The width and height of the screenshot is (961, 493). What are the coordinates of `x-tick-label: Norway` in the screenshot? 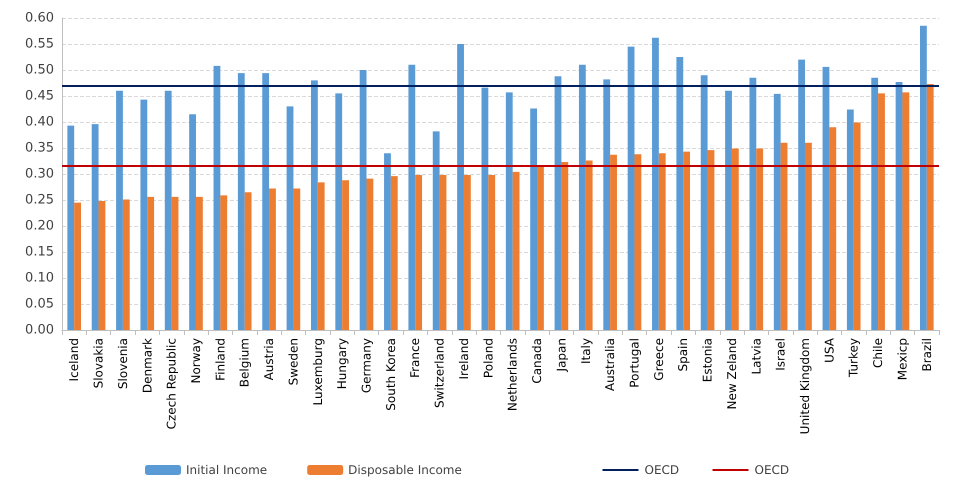 It's located at (195, 361).